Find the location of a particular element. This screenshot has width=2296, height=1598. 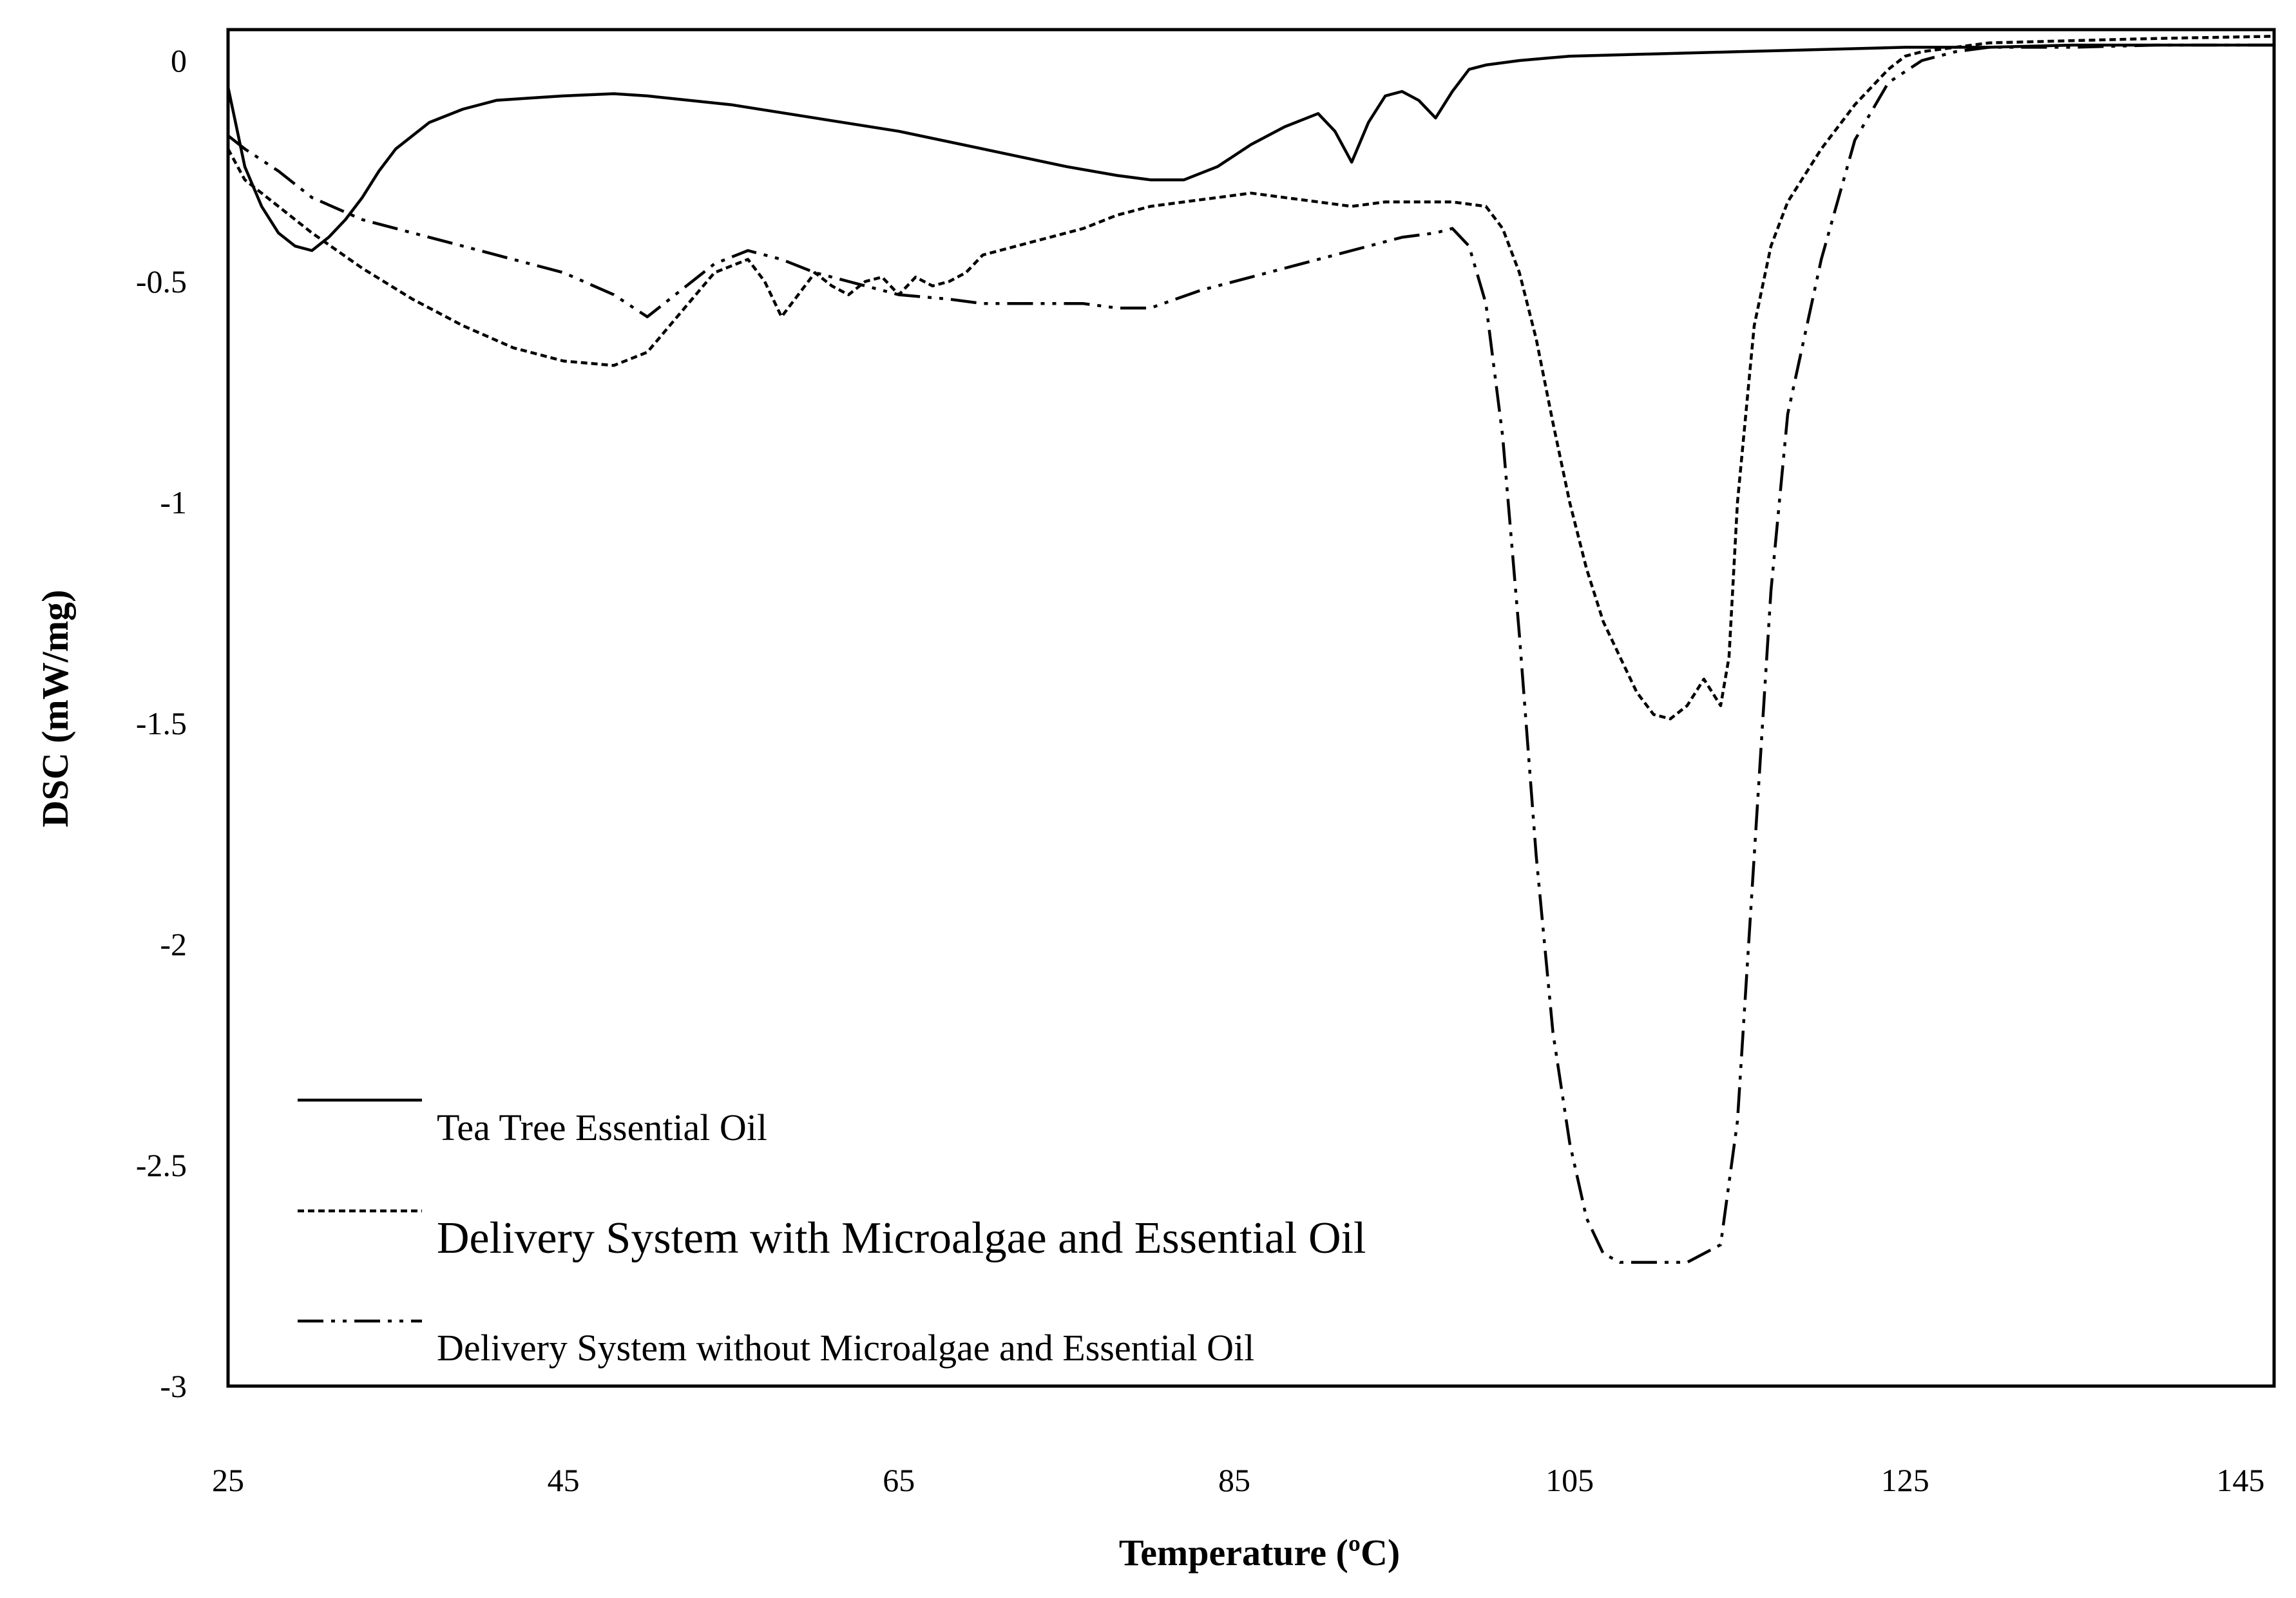

x-tick-label: 25 is located at coordinates (228, 1480).